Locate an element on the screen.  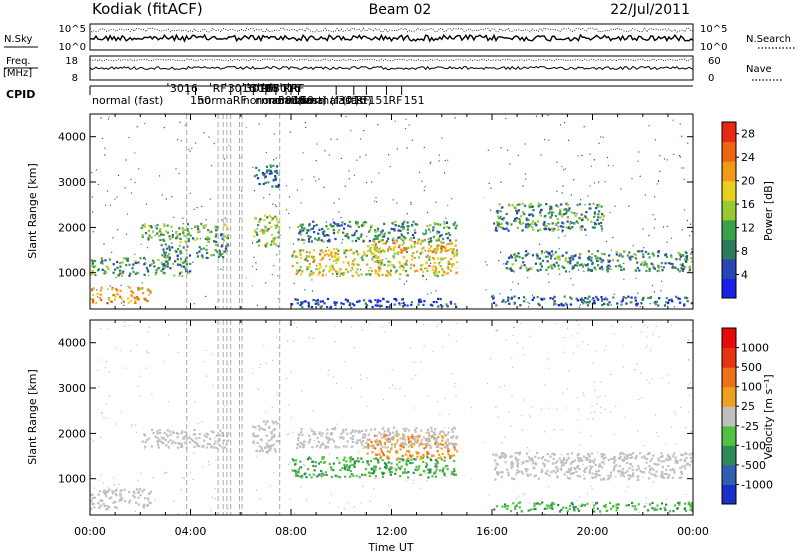
velocity-ylabel: Slant Range [km] is located at coordinates (32, 417).